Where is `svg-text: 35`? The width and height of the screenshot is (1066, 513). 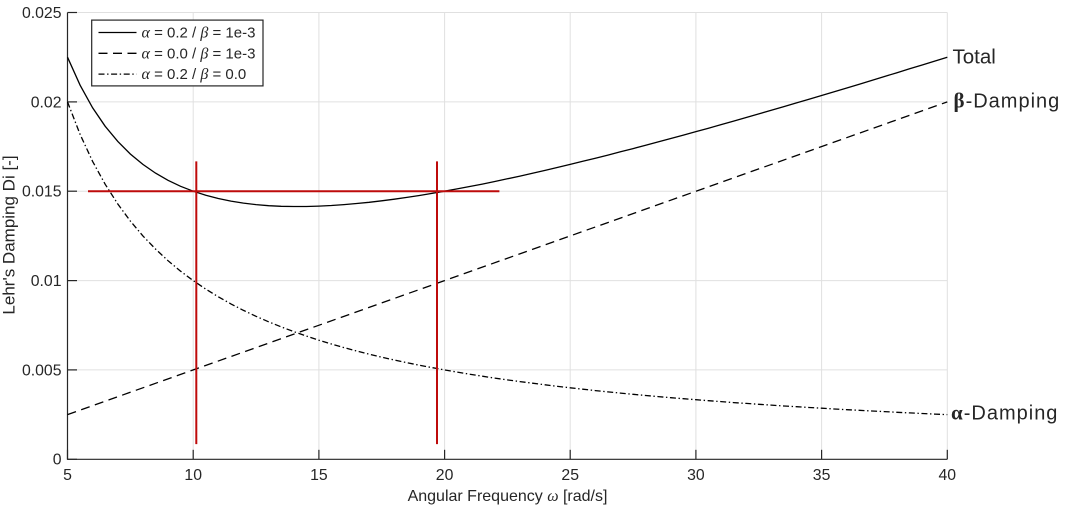 svg-text: 35 is located at coordinates (822, 475).